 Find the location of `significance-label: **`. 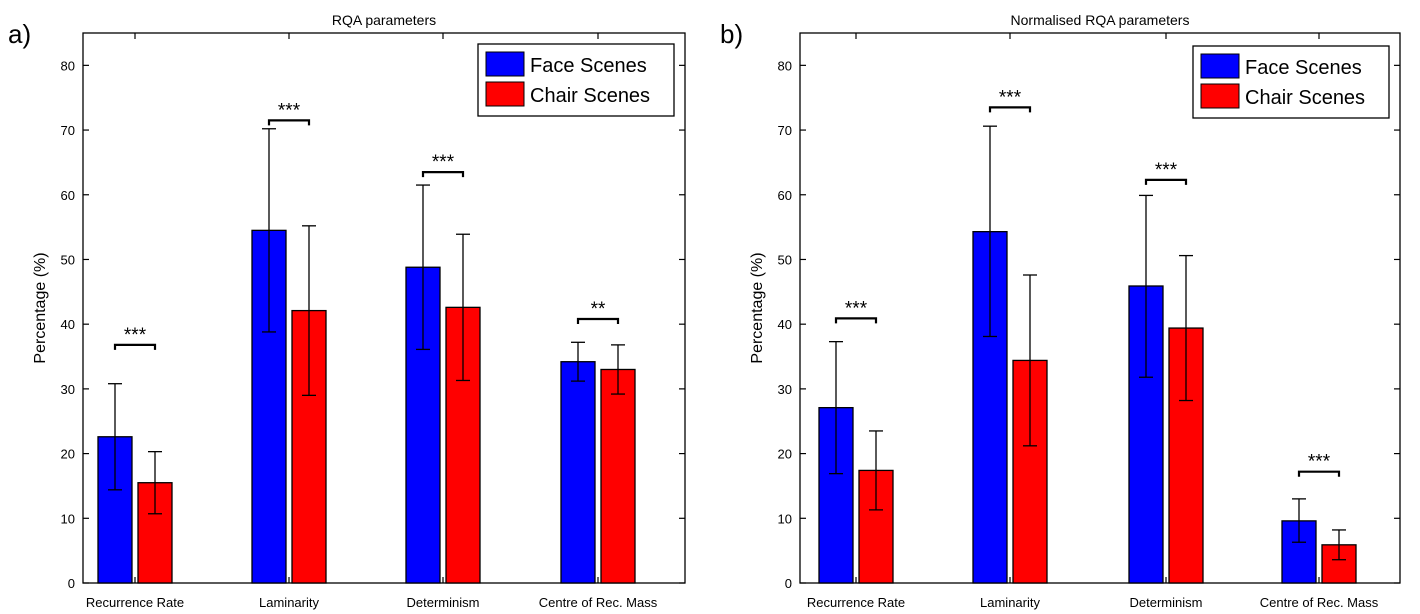

significance-label: ** is located at coordinates (598, 309).